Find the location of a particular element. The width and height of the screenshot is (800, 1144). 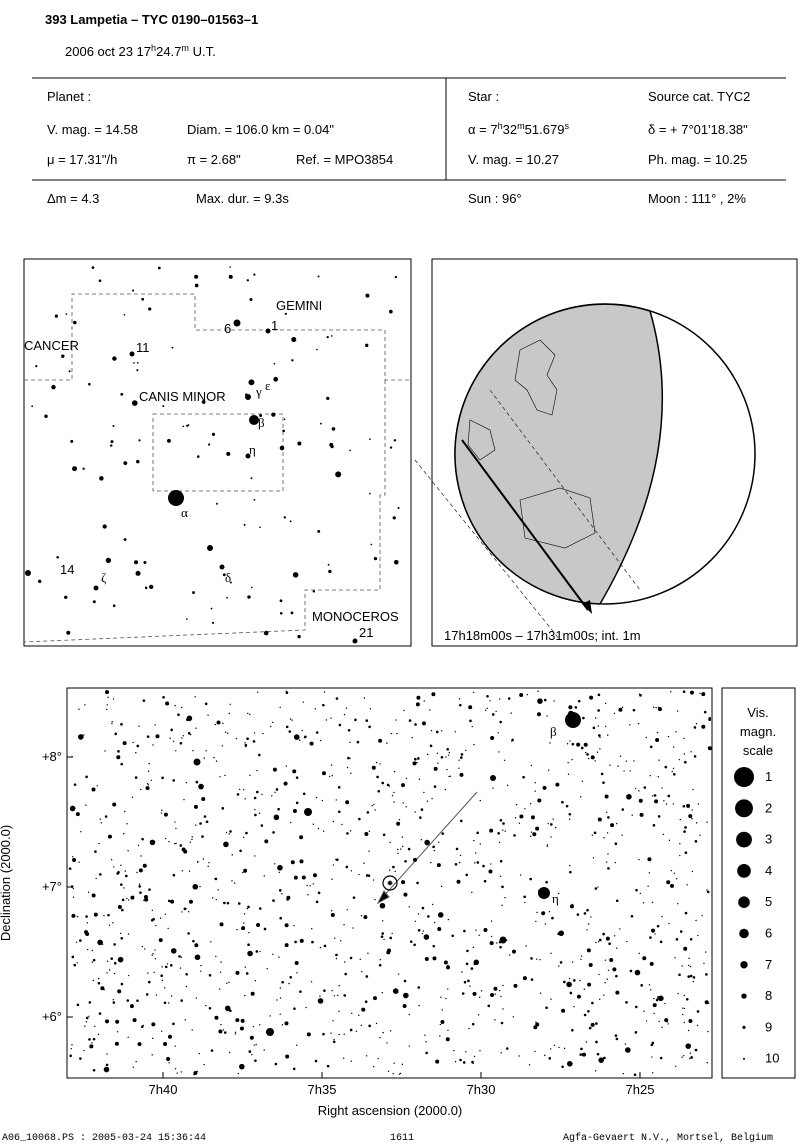

bright-star is located at coordinates (493, 778).